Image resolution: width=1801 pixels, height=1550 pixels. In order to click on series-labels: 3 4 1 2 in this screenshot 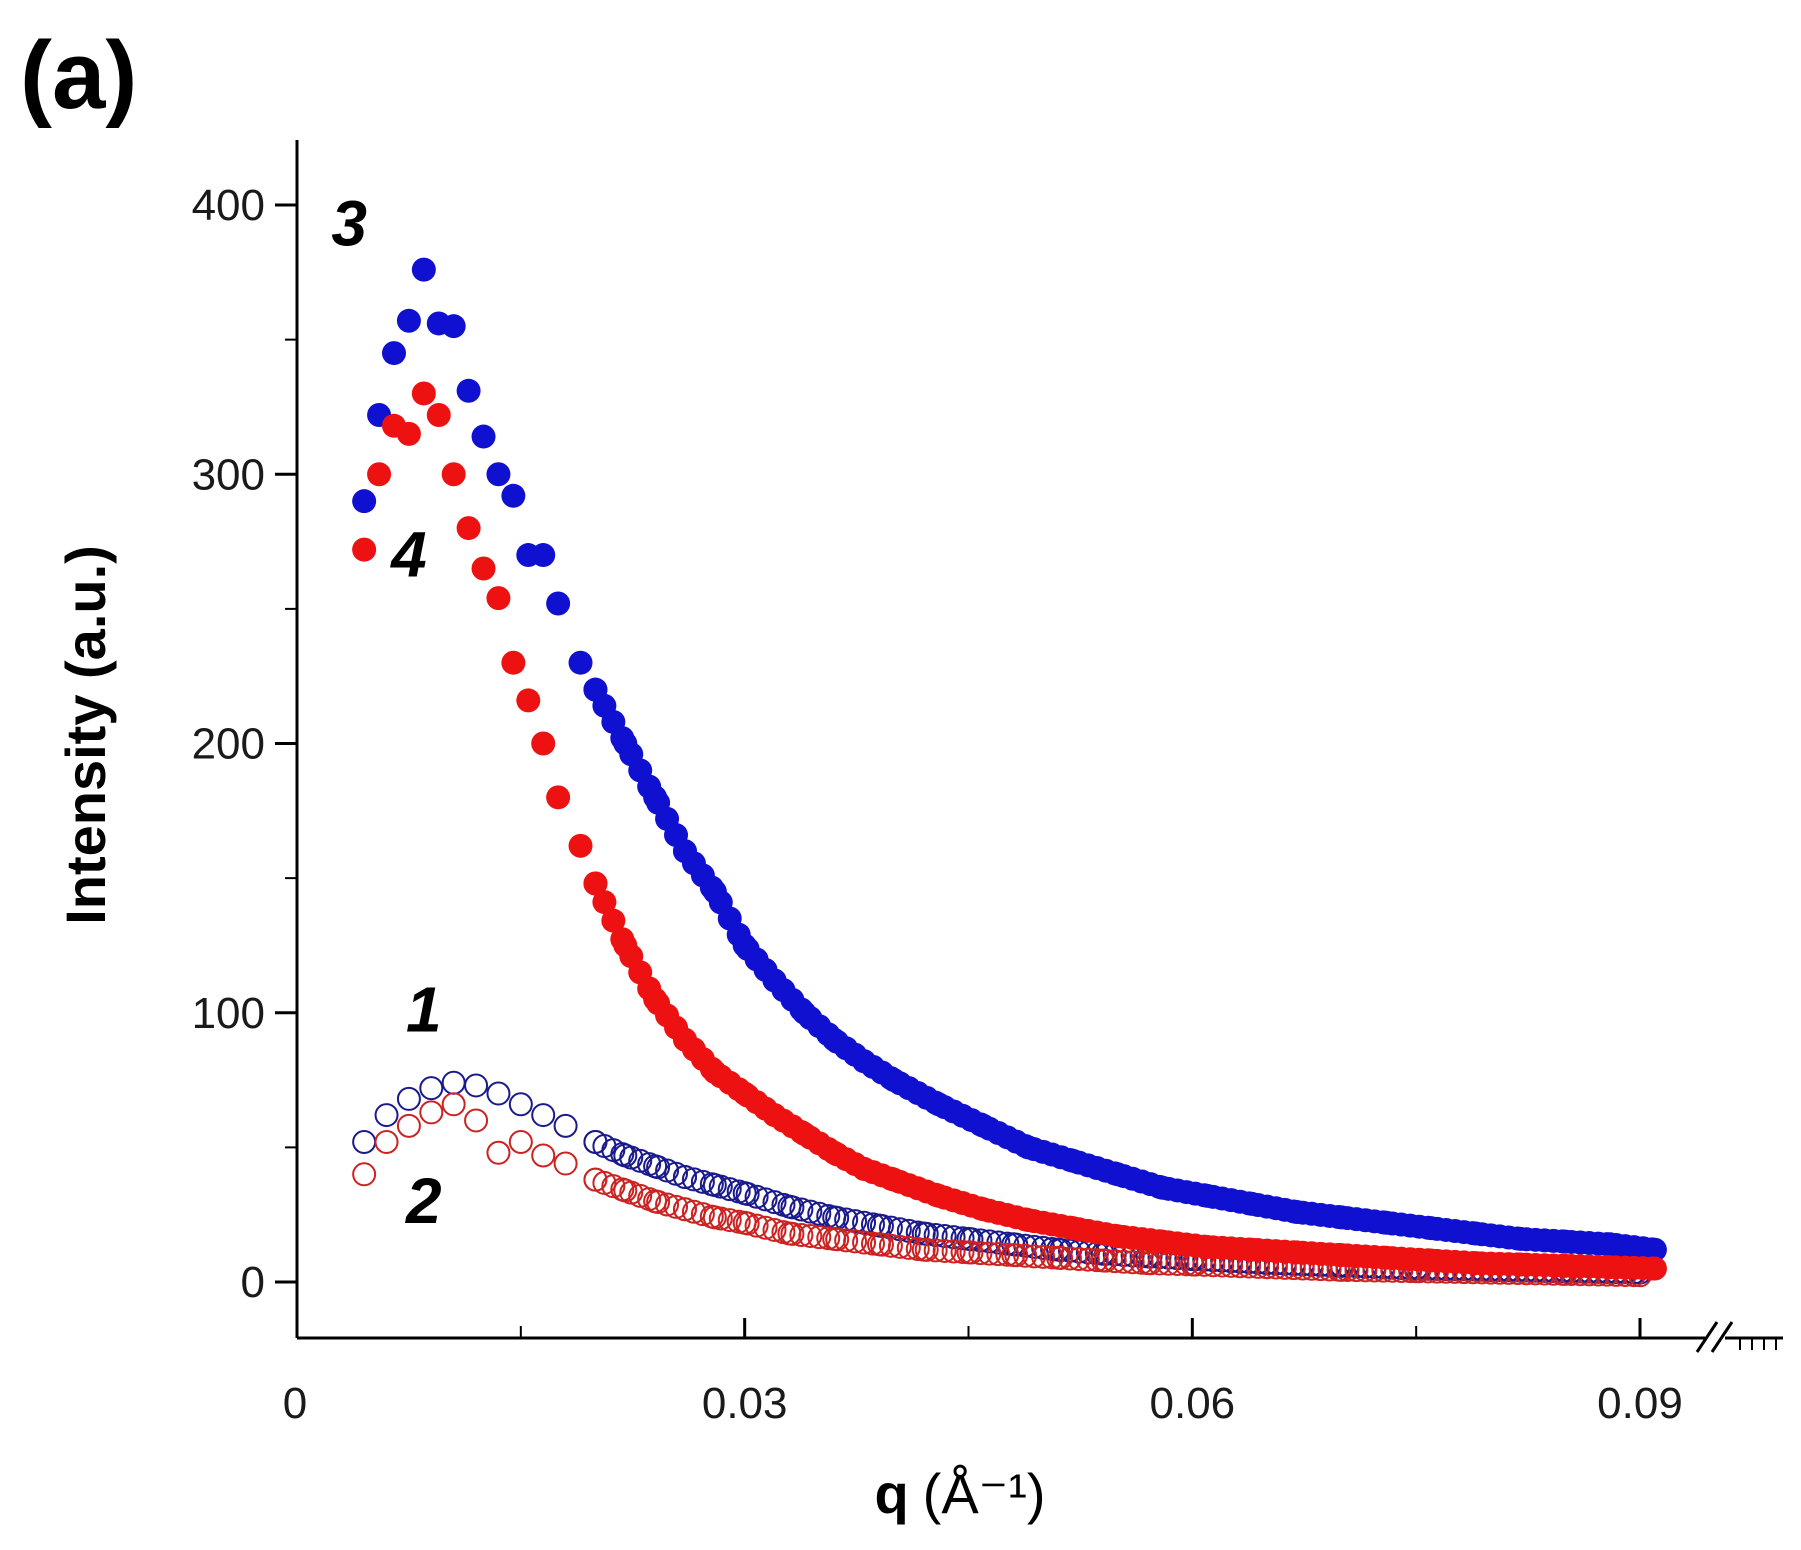, I will do `click(386, 711)`.